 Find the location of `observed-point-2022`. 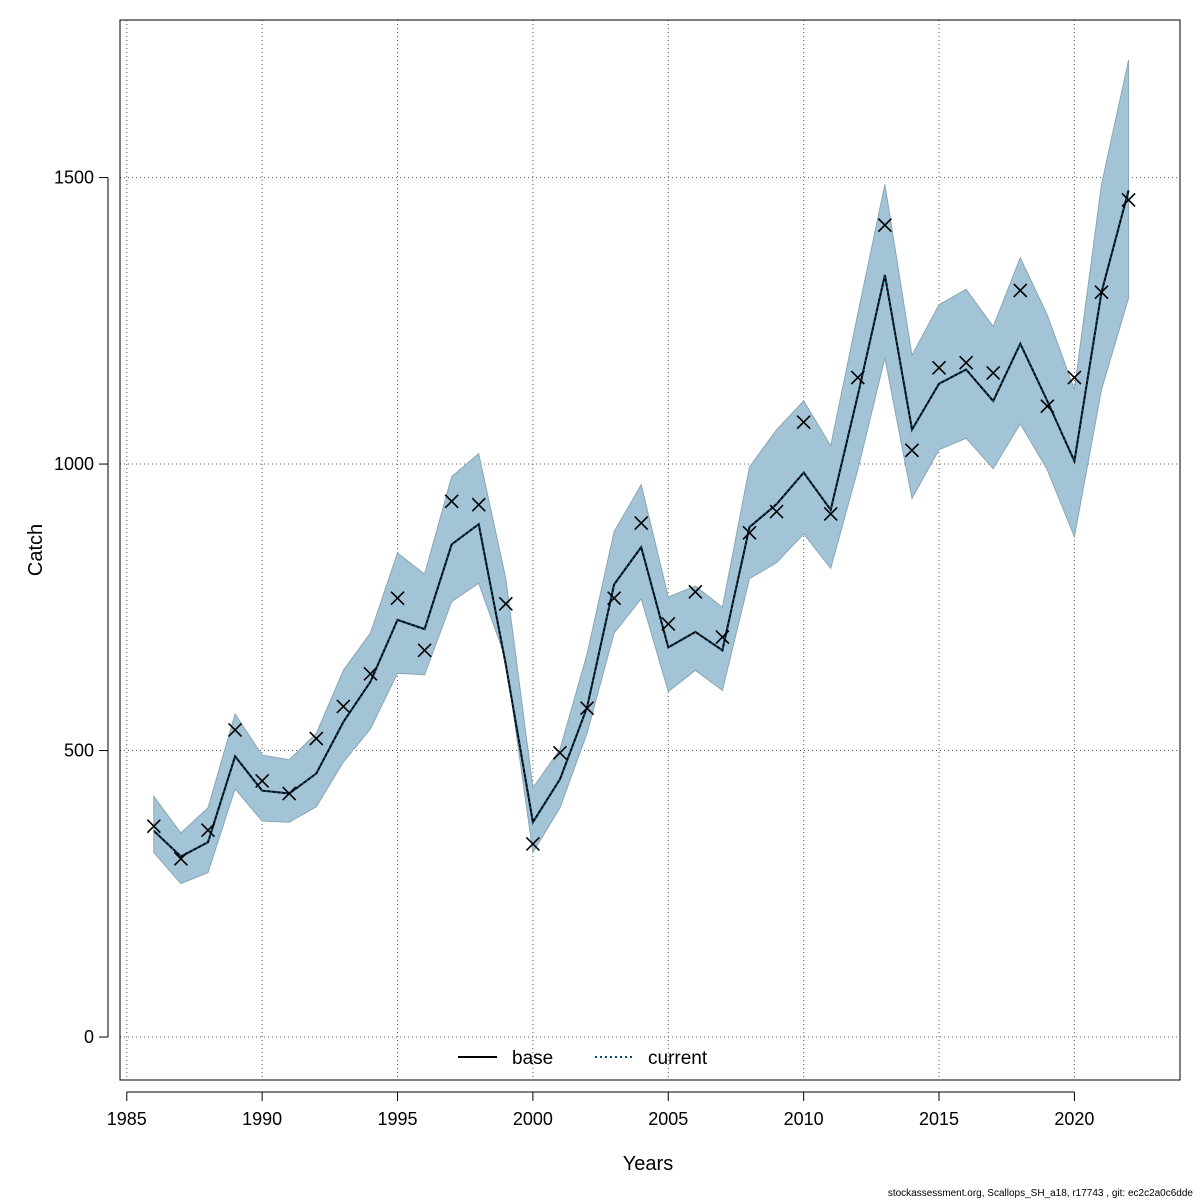

observed-point-2022 is located at coordinates (1128, 199).